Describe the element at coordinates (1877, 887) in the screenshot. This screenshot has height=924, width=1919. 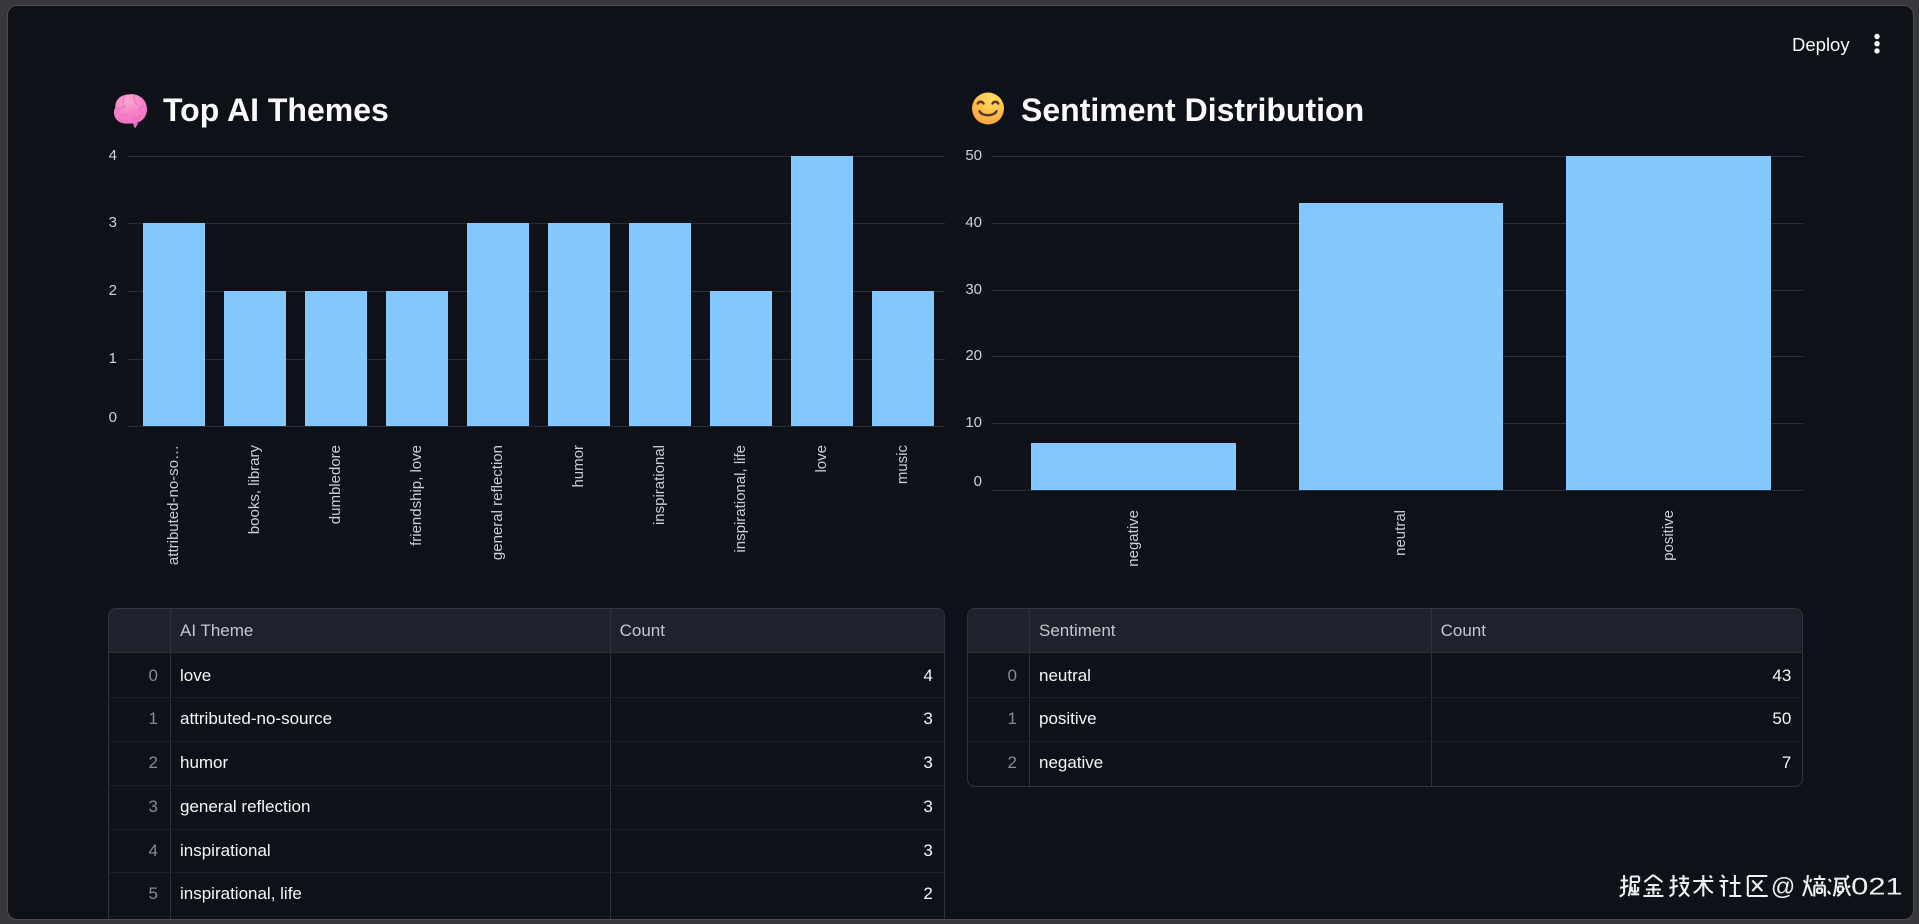
I see `svg-text: 021` at that location.